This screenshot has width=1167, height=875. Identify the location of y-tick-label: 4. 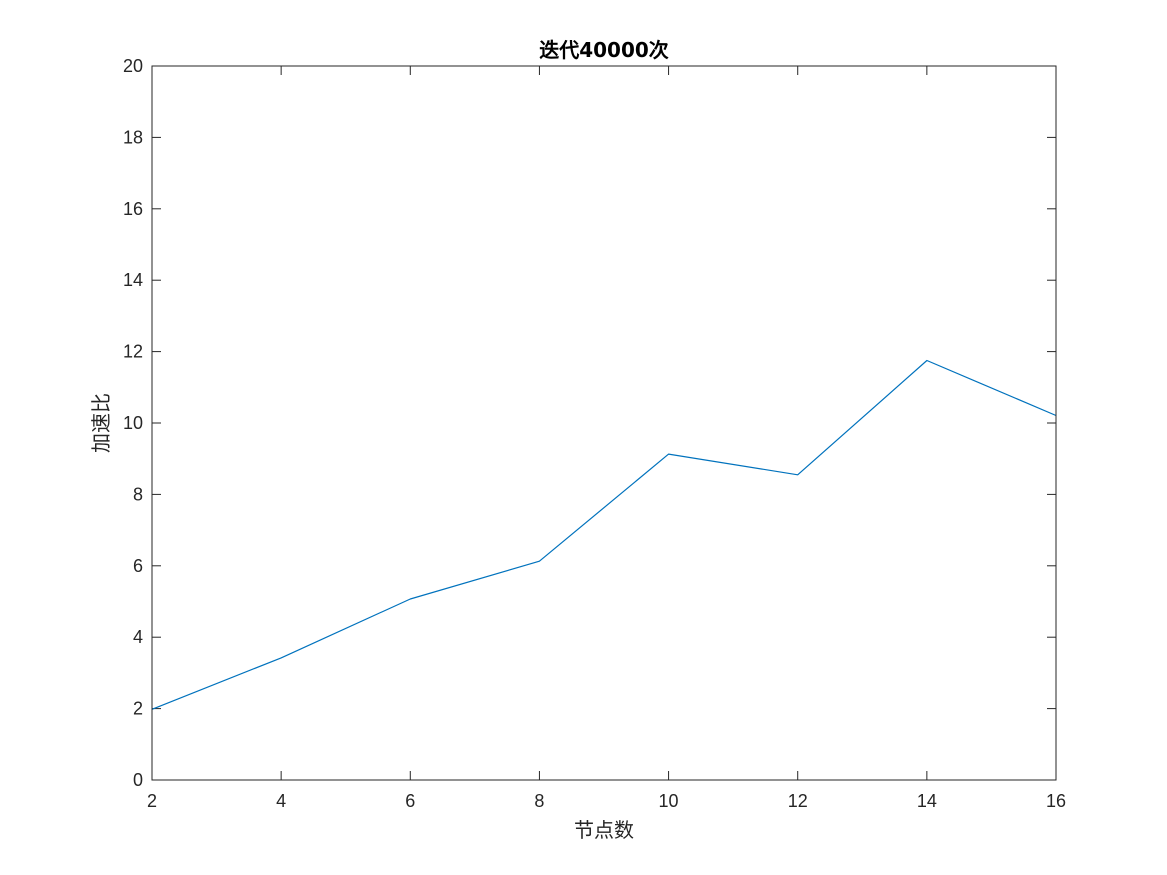
(138, 637).